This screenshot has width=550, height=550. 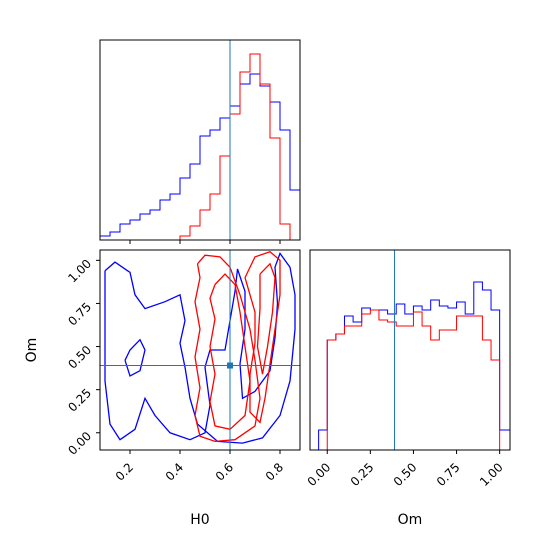 What do you see at coordinates (491, 474) in the screenshot?
I see `om-xtick-label-5: 1.00` at bounding box center [491, 474].